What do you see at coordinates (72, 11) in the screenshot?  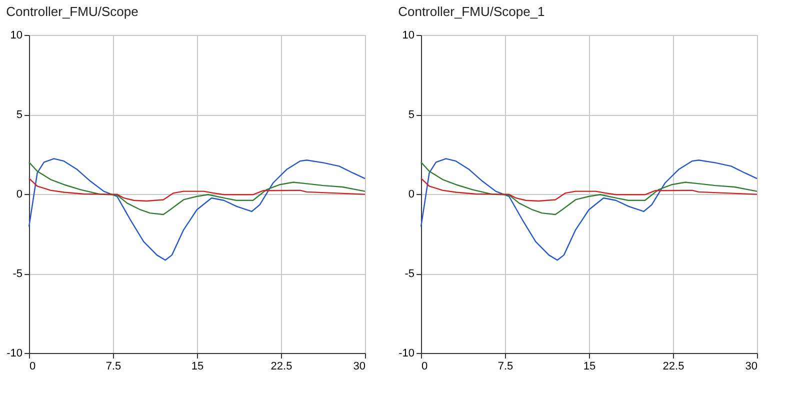 I see `chart-title: Controller_FMU/Scope` at bounding box center [72, 11].